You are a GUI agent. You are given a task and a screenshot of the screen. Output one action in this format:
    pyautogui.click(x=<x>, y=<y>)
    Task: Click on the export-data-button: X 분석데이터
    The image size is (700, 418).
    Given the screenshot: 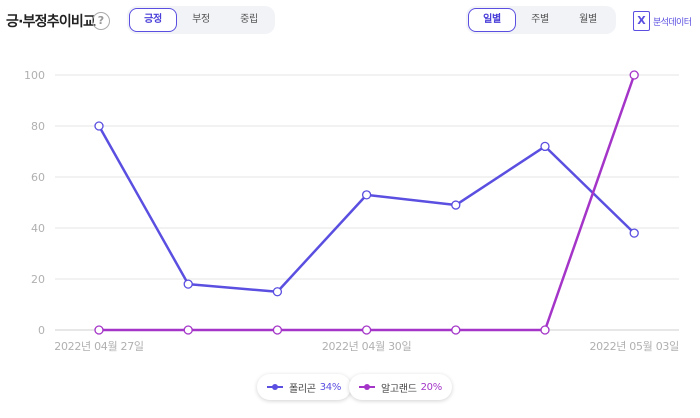 What is the action you would take?
    pyautogui.click(x=662, y=21)
    